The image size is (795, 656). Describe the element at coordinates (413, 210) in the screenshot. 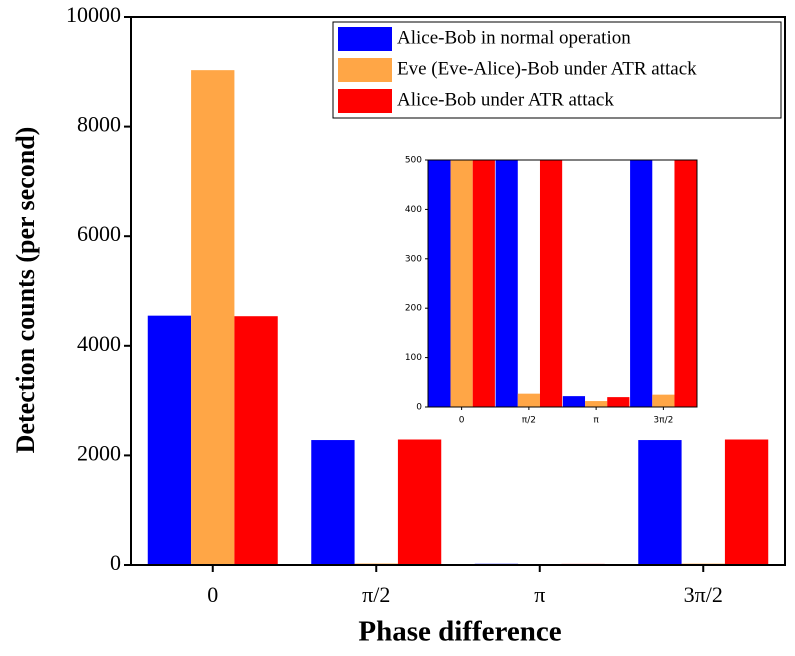

I see `y-tick-label: 400` at that location.